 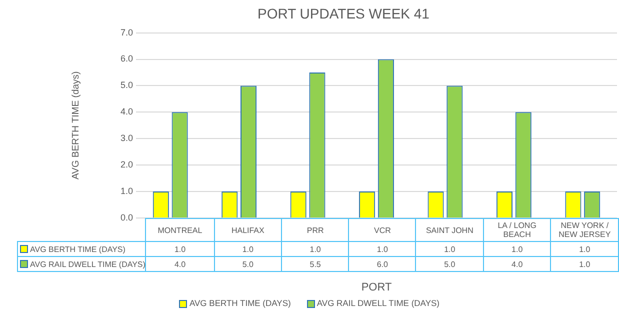 What do you see at coordinates (315, 264) in the screenshot?
I see `data-label: 5.5` at bounding box center [315, 264].